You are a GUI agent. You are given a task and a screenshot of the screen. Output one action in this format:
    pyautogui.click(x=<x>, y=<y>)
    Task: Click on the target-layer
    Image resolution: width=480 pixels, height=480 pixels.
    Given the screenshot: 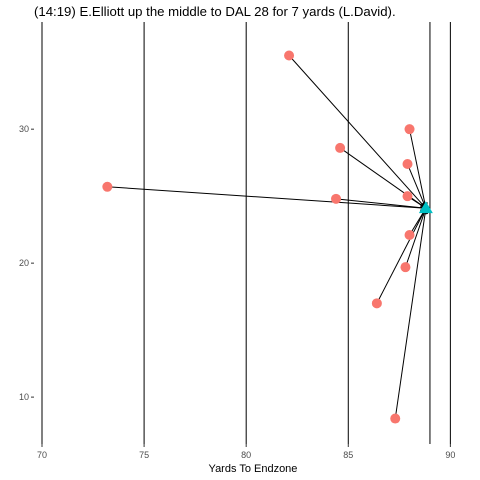 What is the action you would take?
    pyautogui.click(x=425, y=207)
    